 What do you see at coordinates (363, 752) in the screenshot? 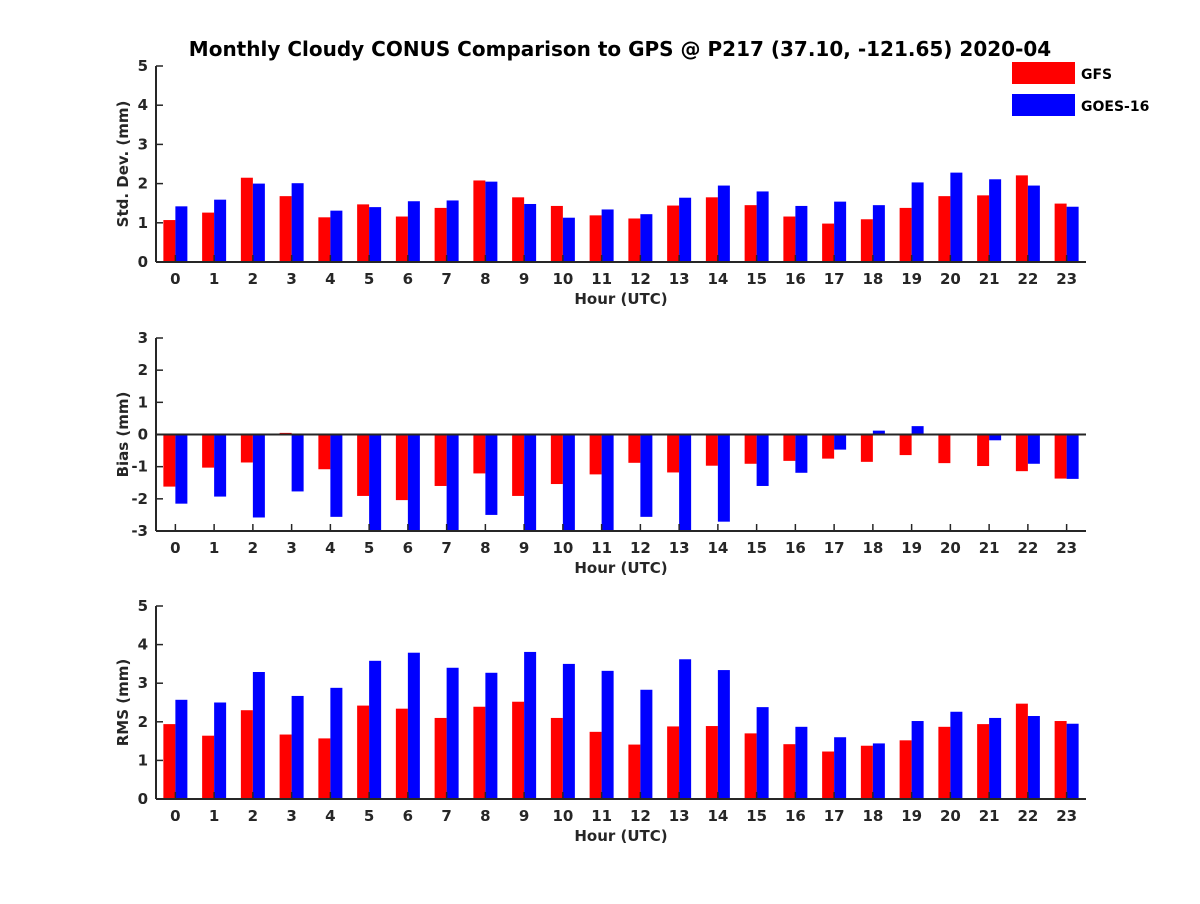
I see `bar-gfs-h5` at bounding box center [363, 752].